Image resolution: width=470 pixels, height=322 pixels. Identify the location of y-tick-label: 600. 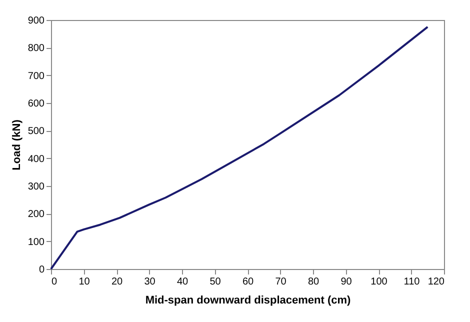
(36, 104).